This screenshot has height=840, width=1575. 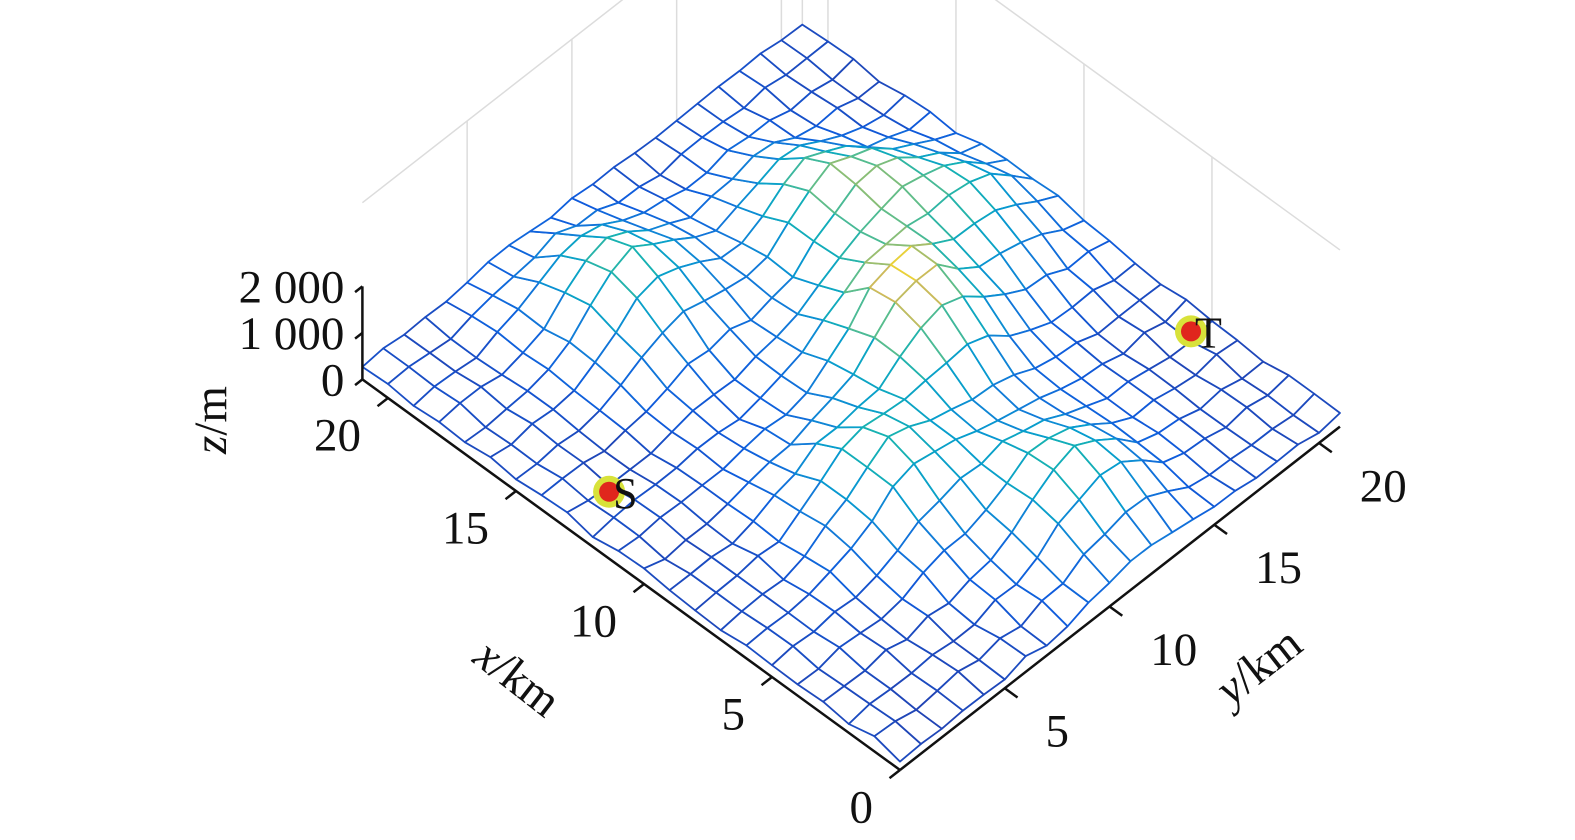 I want to click on y-tick-label: 20, so click(x=1383, y=486).